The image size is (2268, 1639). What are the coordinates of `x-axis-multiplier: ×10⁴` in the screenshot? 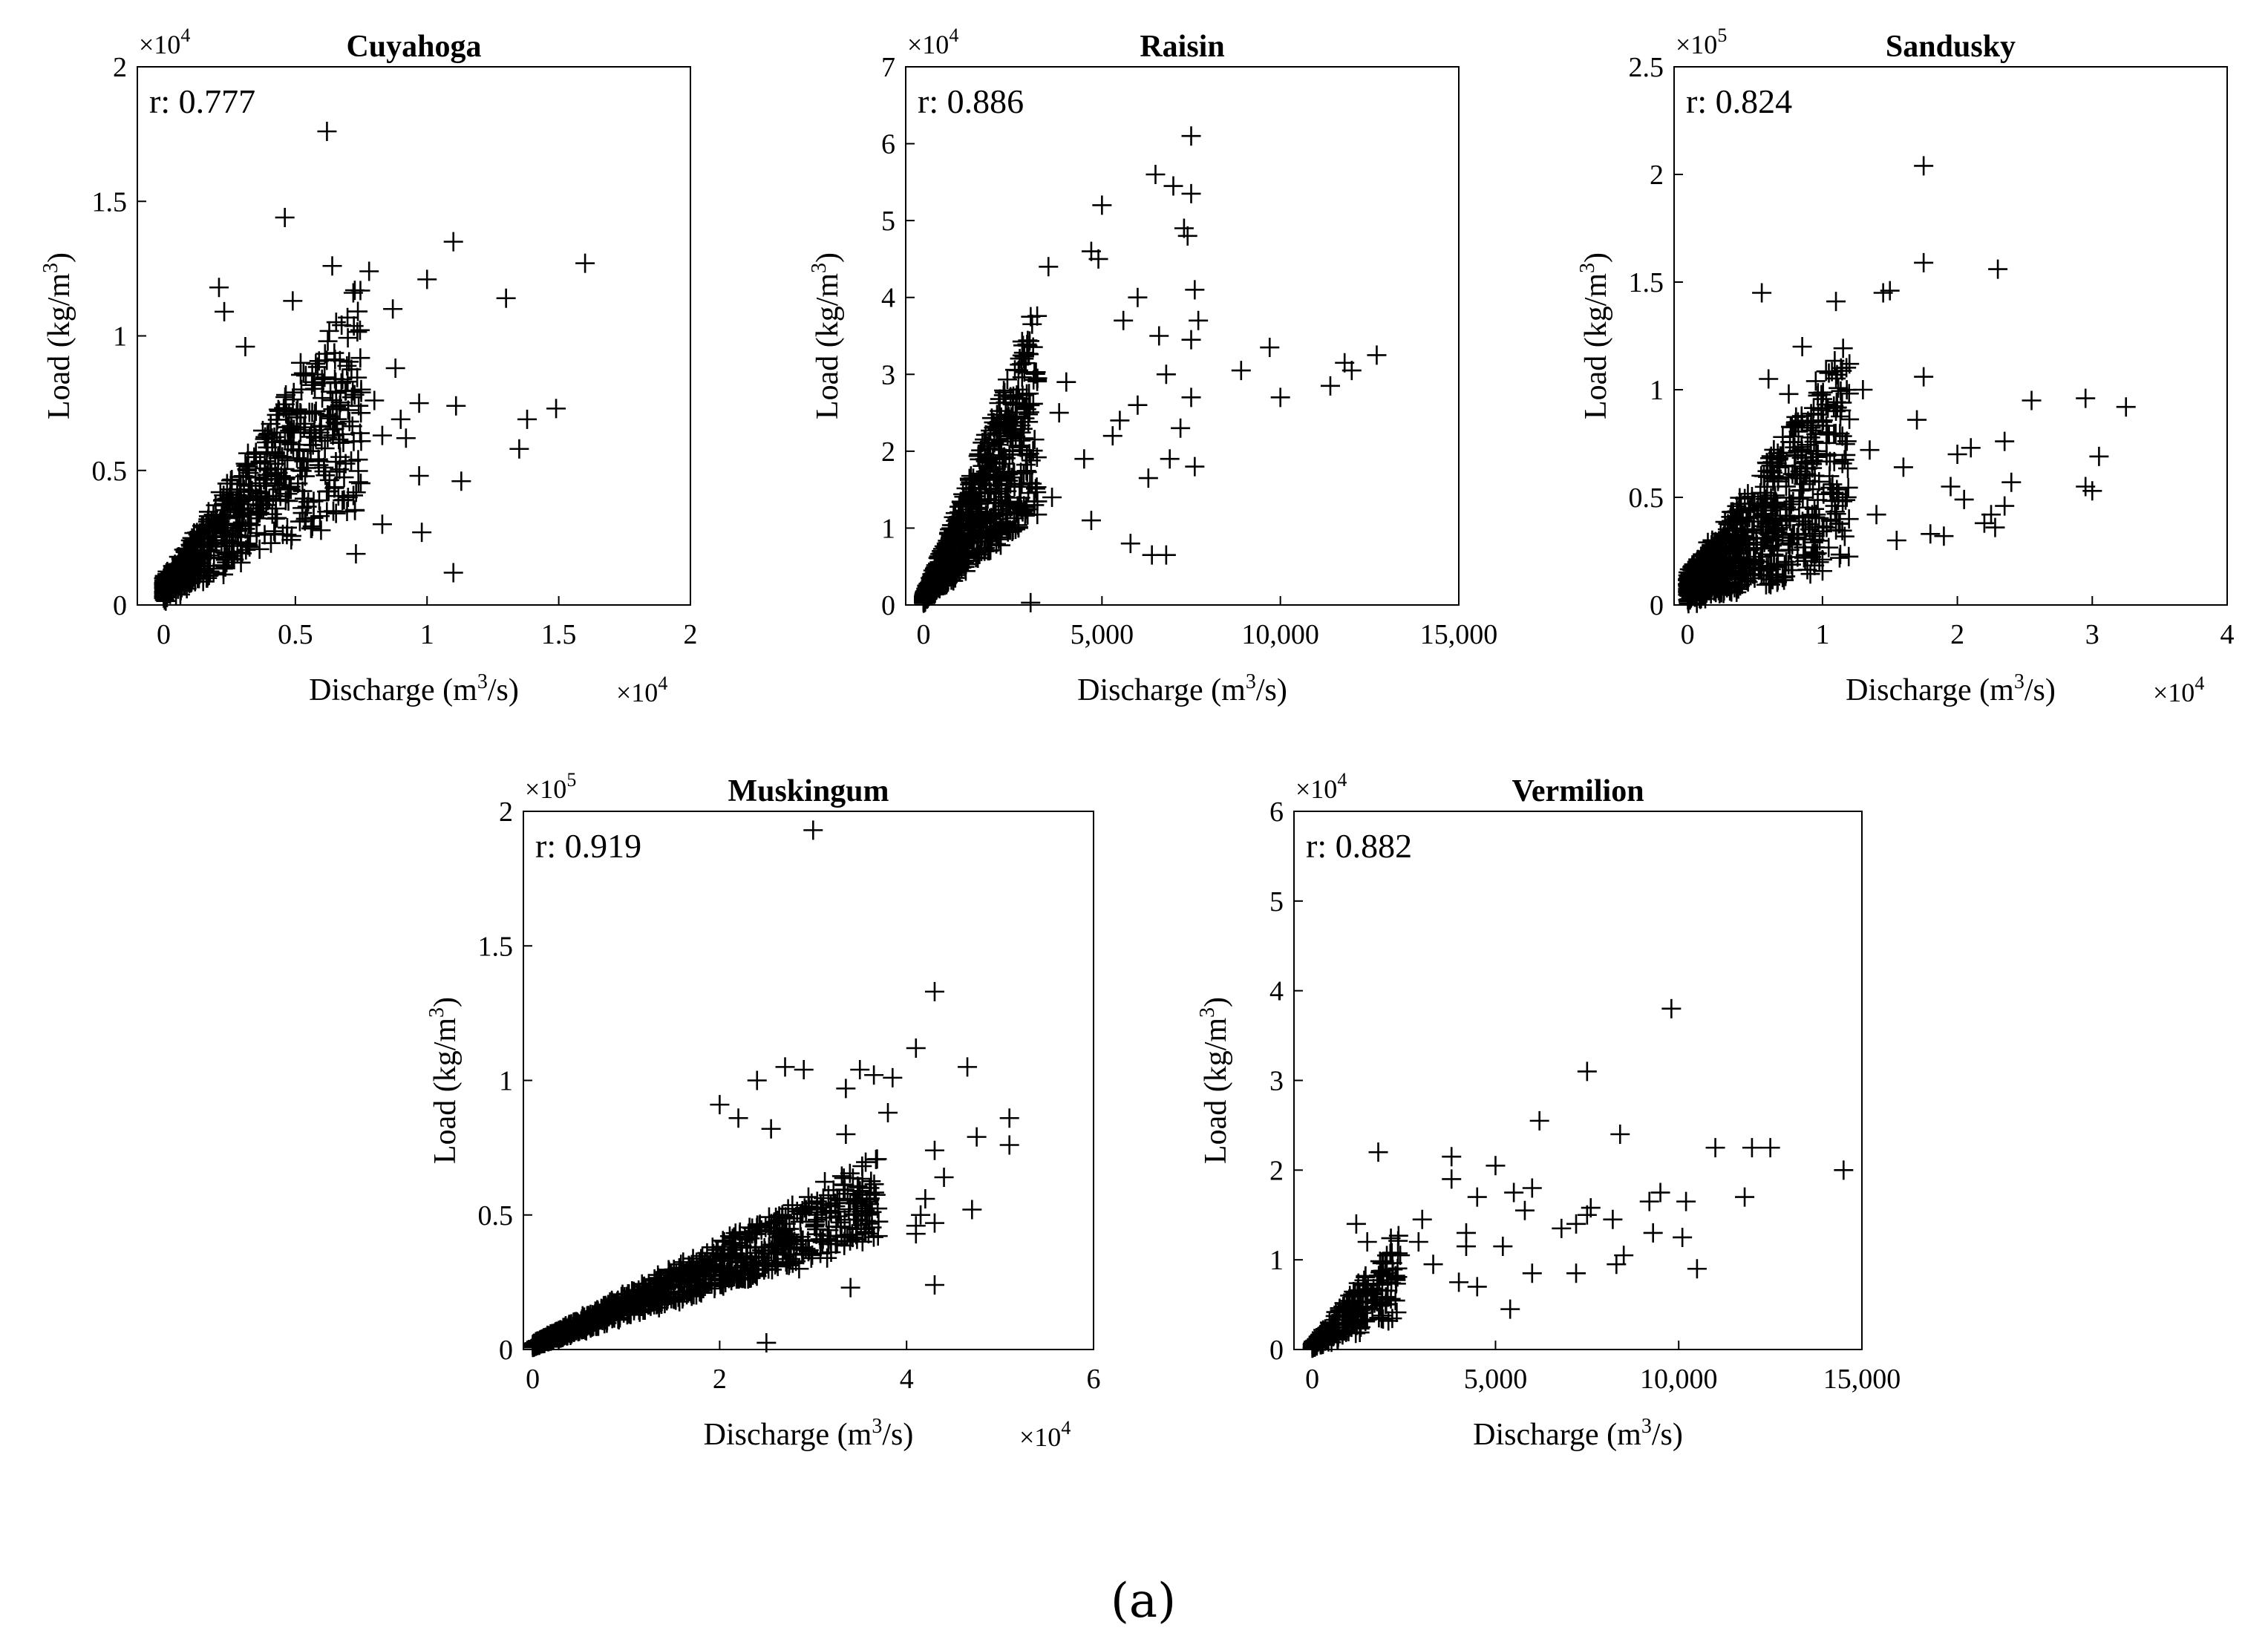 It's located at (641, 690).